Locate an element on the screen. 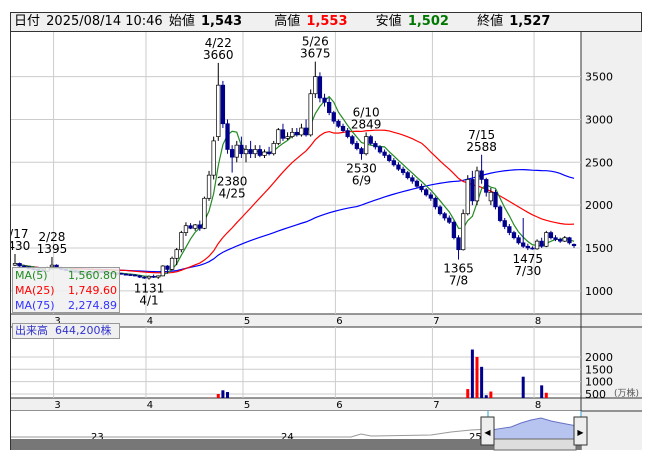  annotation-text: 2849 is located at coordinates (366, 124).